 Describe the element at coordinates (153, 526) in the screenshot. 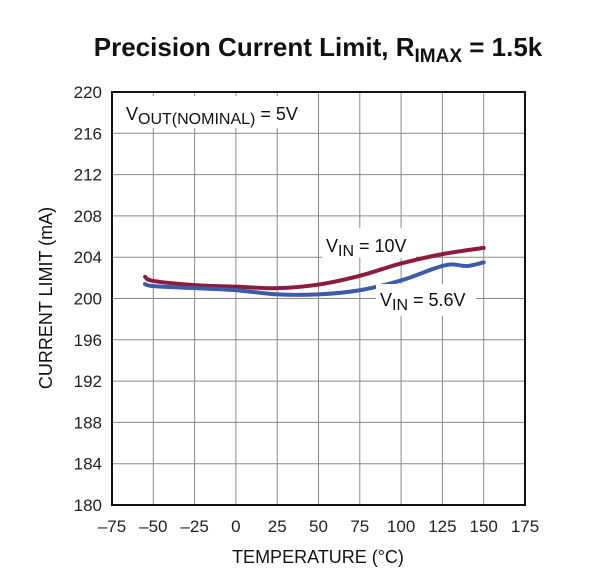

I see `x-tick-label: –50` at that location.